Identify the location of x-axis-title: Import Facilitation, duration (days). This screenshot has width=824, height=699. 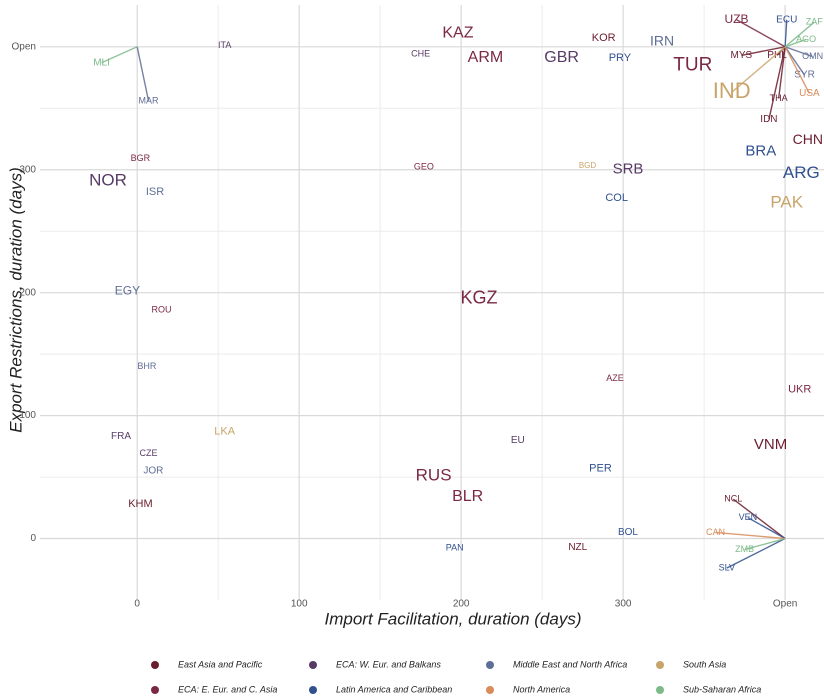
(453, 618).